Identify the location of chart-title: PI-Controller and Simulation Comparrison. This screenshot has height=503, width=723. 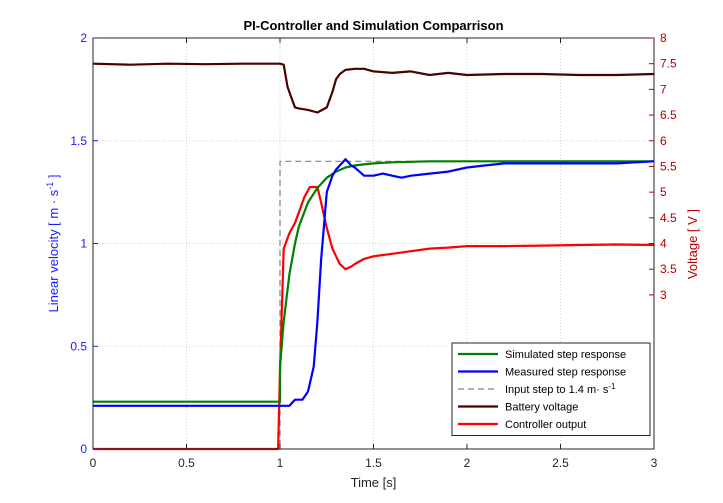
(373, 25).